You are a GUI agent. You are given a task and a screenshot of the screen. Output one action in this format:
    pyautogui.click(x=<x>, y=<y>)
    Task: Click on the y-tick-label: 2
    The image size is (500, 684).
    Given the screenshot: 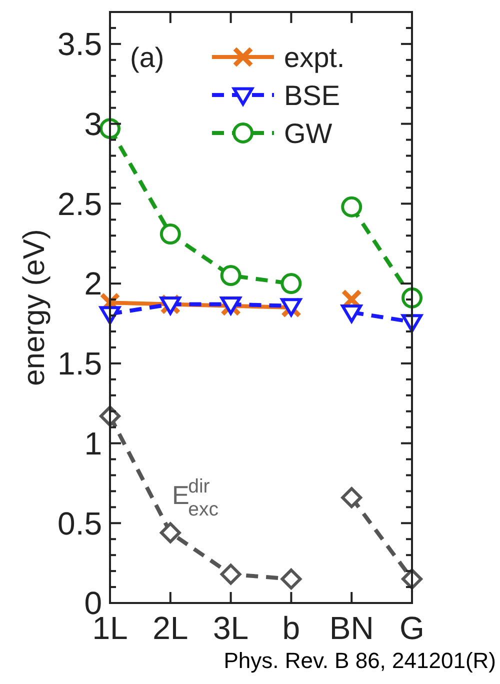 What is the action you would take?
    pyautogui.click(x=93, y=284)
    